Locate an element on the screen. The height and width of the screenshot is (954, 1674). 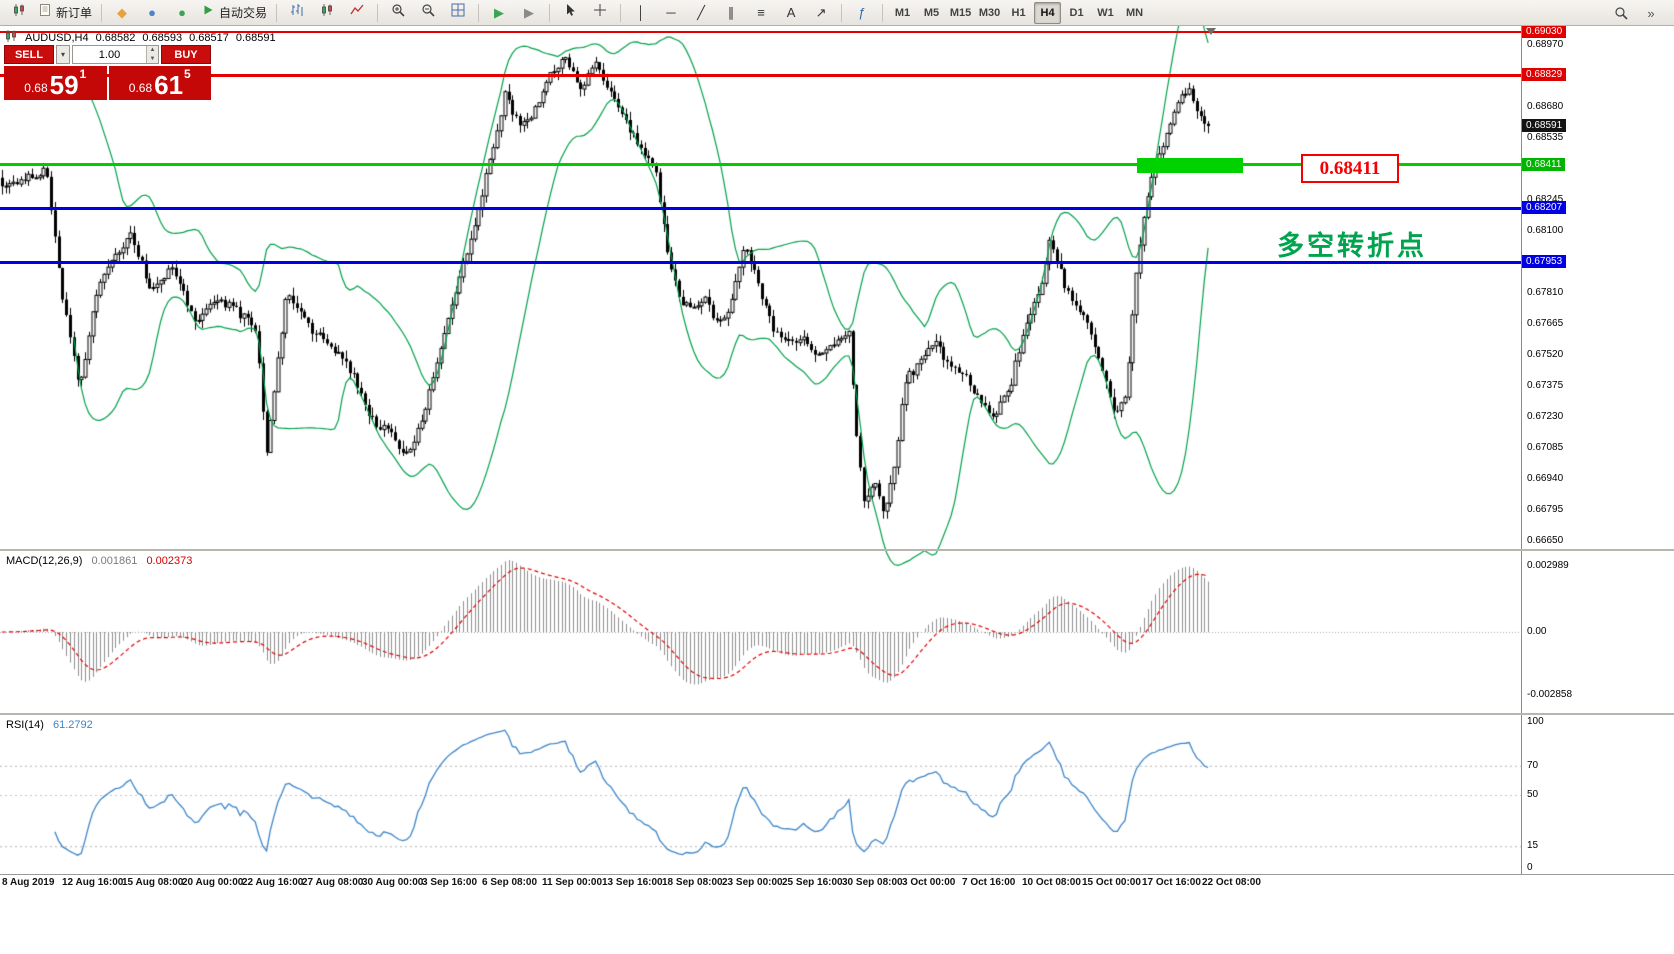
price-axis-label: 0.67230 is located at coordinates (1545, 416).